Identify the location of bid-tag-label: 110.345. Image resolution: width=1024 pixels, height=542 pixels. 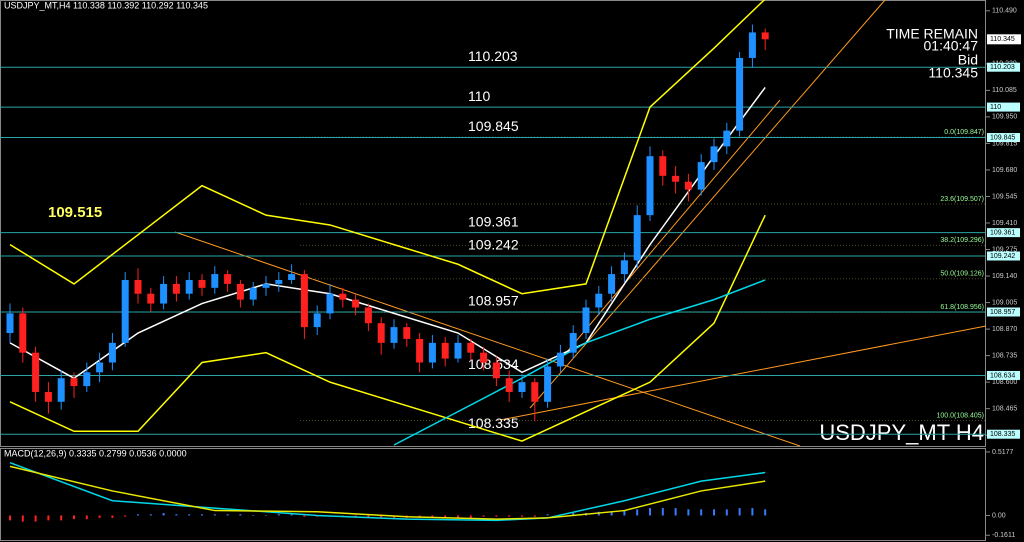
(1002, 39).